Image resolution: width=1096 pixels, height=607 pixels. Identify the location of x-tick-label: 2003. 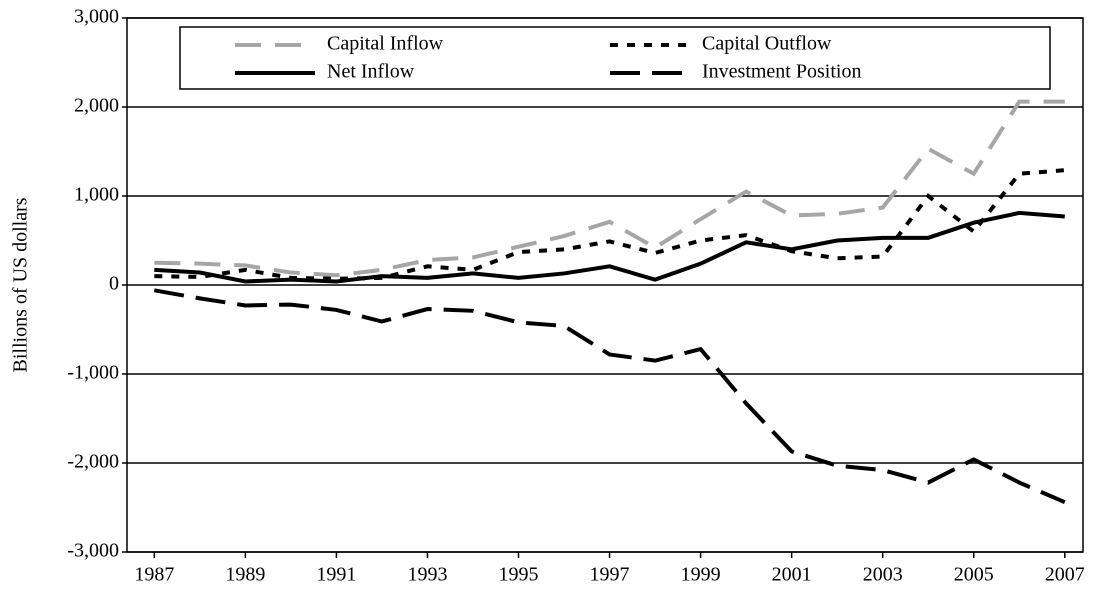
(883, 575).